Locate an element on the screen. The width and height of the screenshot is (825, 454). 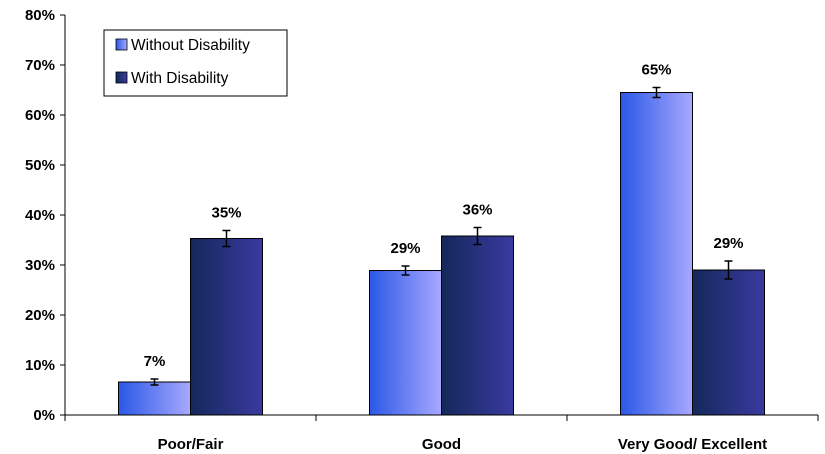
legend-label-with-disability: With Disability is located at coordinates (180, 78).